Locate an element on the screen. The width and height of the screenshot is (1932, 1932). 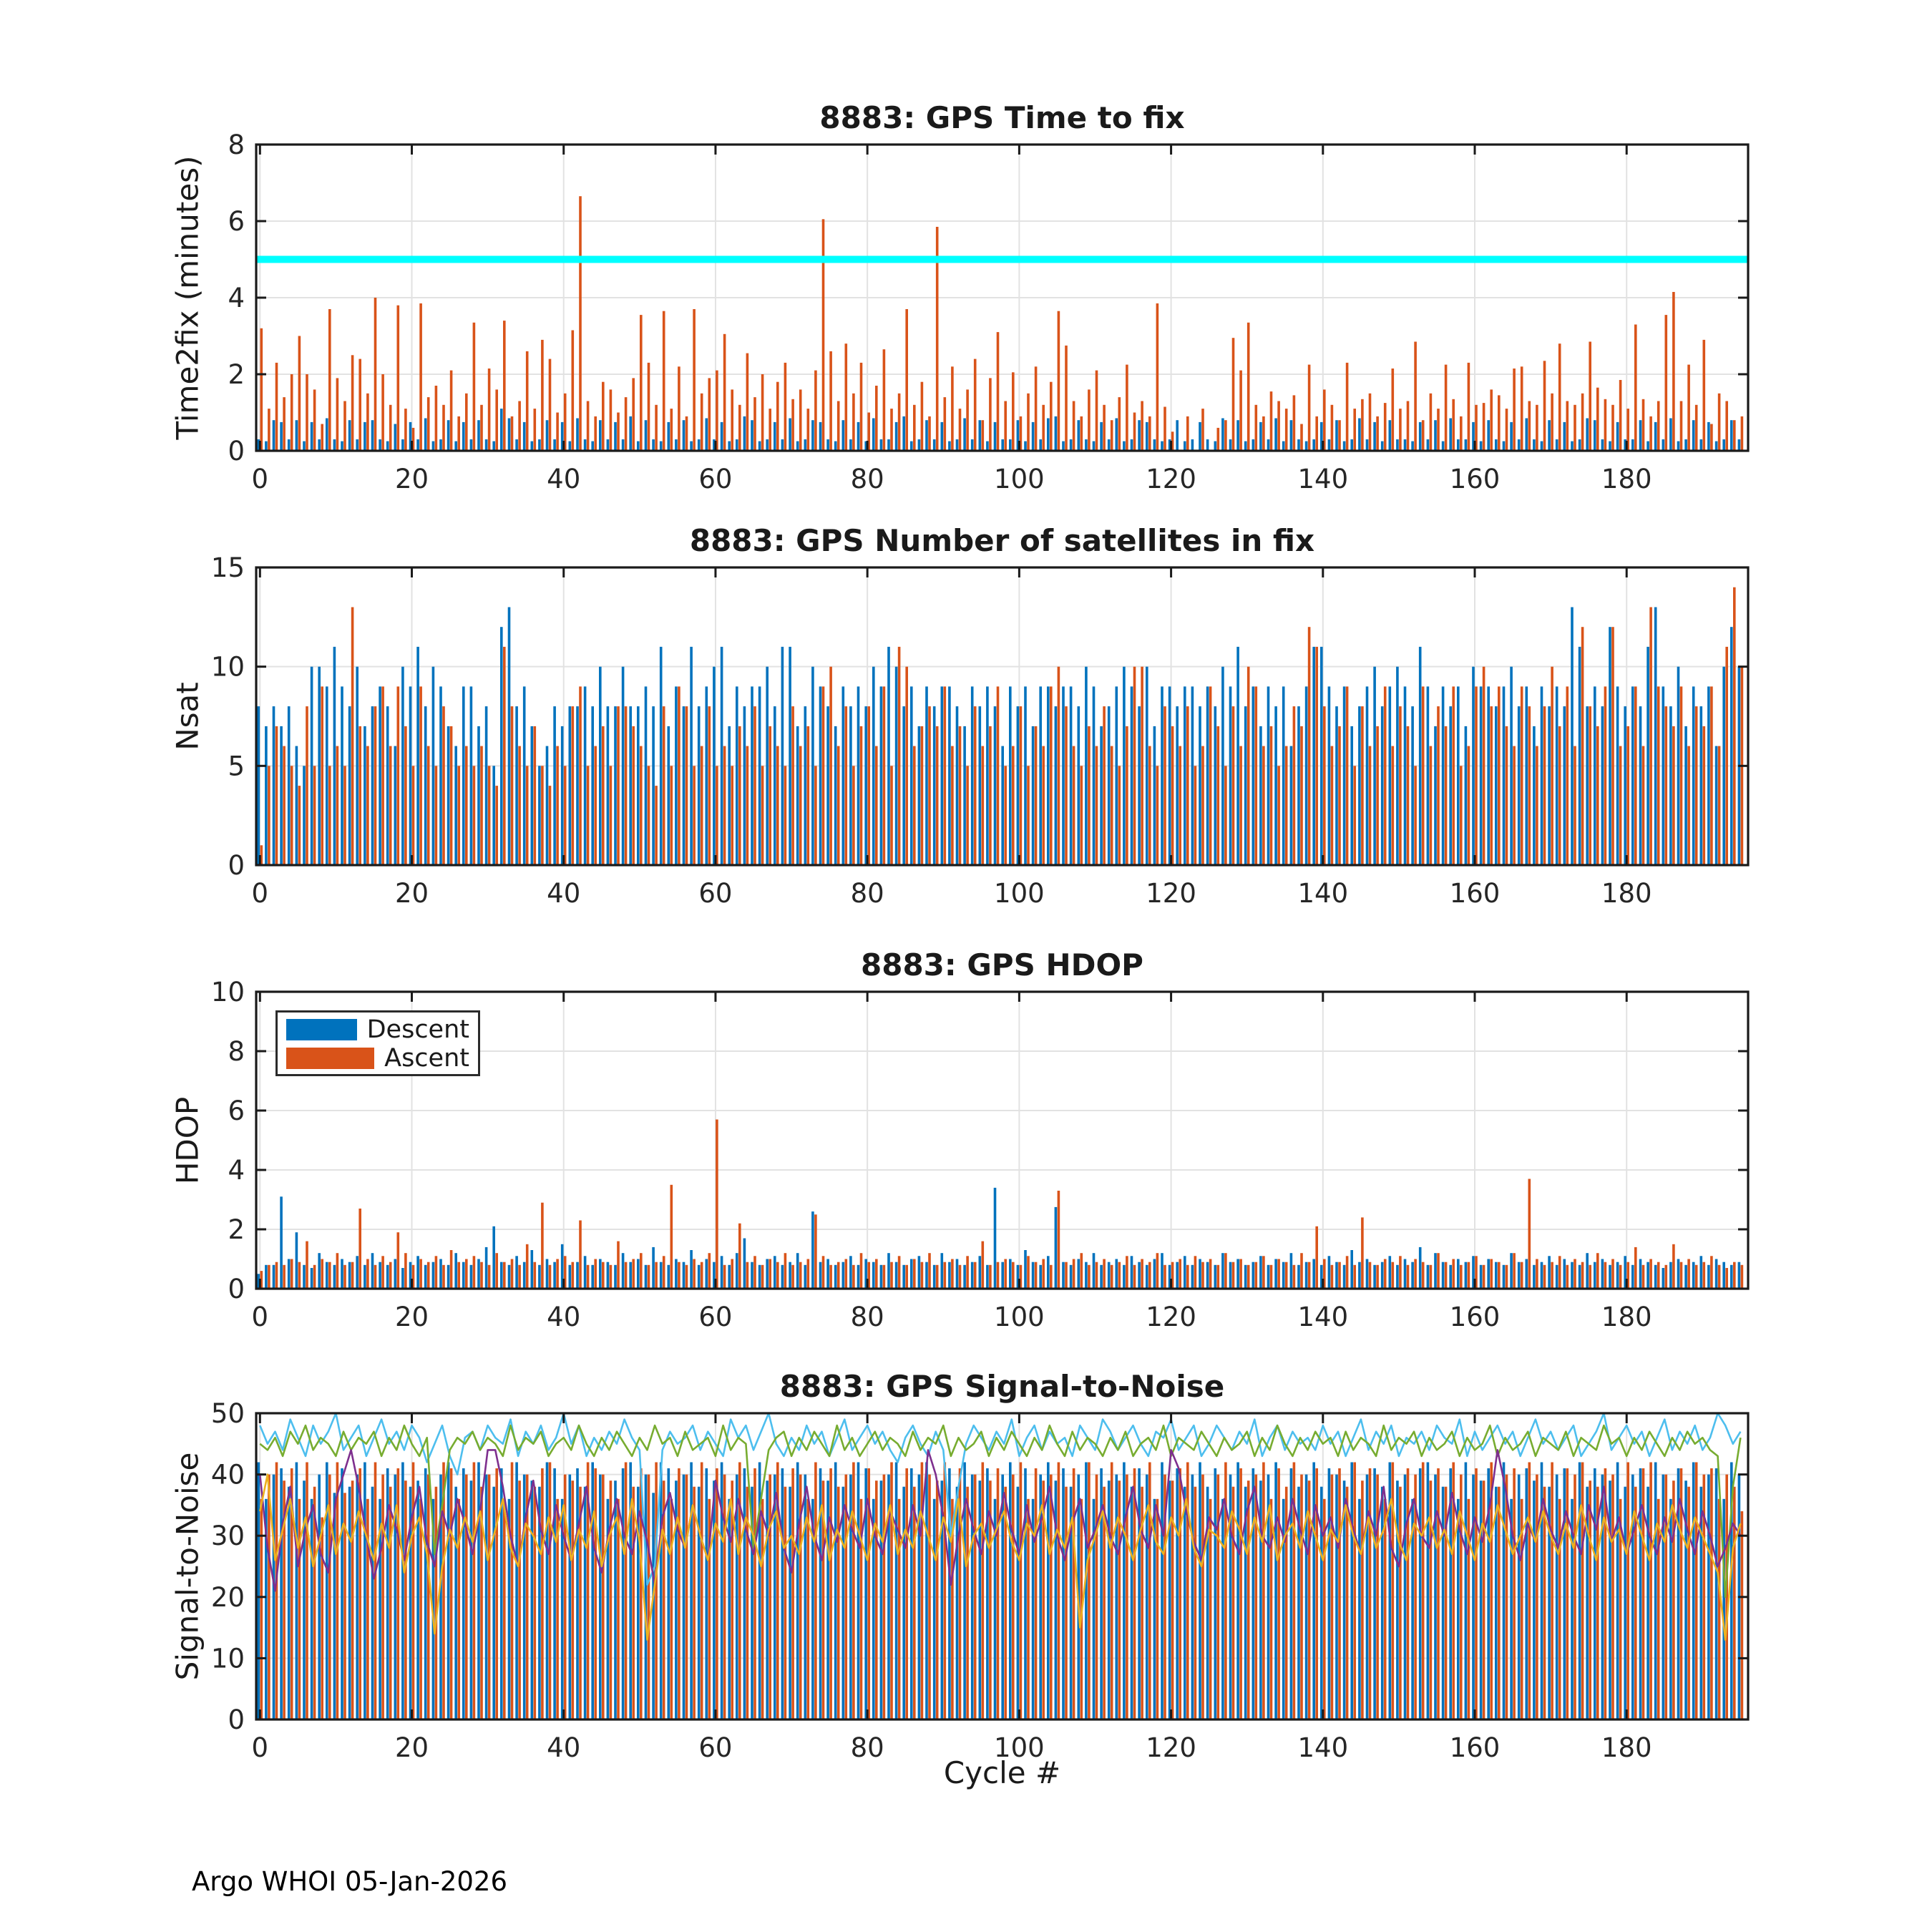
time-to-fix-plot: 0 20 40 60 80 100 120 140 160 180 0 2 4 6 8 is located at coordinates (989, 312).